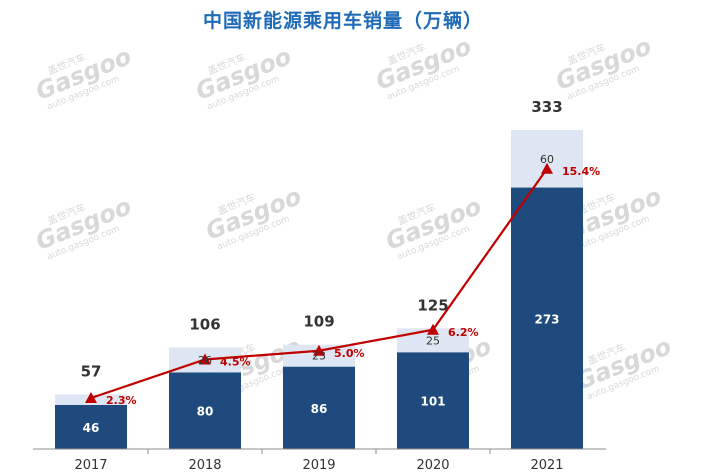 This screenshot has width=710, height=474. I want to click on bar-value-lower: 46, so click(91, 428).